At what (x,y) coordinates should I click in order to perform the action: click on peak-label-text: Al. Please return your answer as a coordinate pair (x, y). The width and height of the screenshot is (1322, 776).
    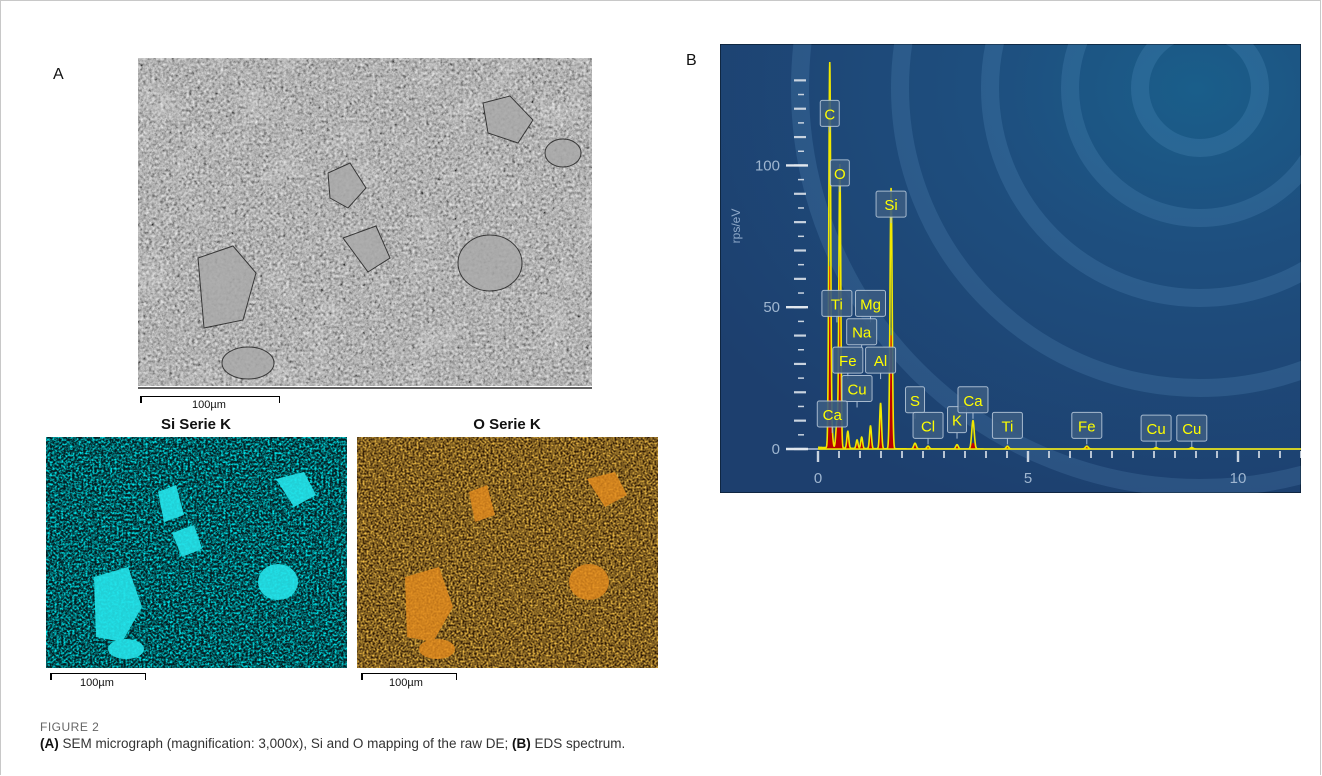
    Looking at the image, I should click on (880, 361).